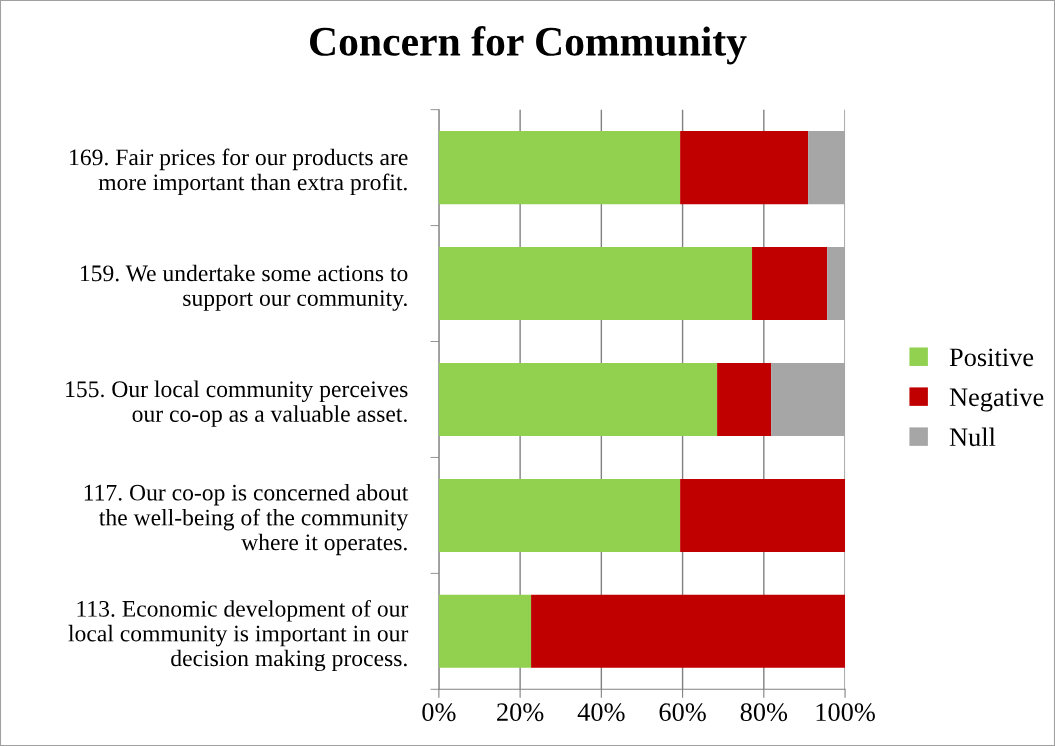 This screenshot has height=746, width=1055. Describe the element at coordinates (239, 172) in the screenshot. I see `y-tick-label: 169. Fair prices for our products are more important than extra profit.` at that location.